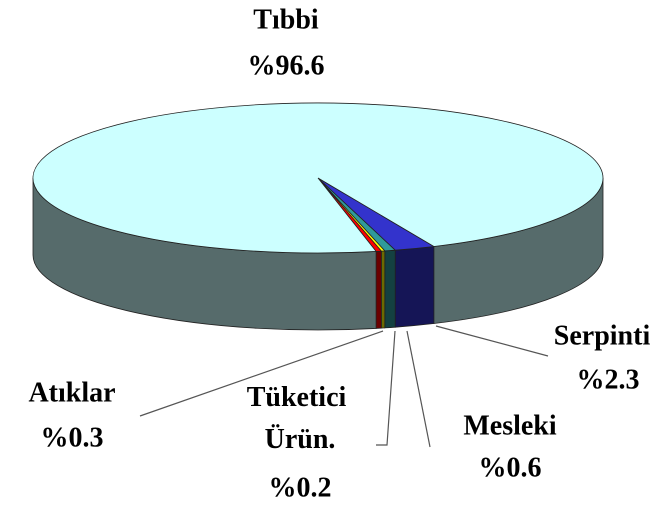 Image resolution: width=672 pixels, height=514 pixels. Describe the element at coordinates (286, 65) in the screenshot. I see `value-label: %96.6` at that location.